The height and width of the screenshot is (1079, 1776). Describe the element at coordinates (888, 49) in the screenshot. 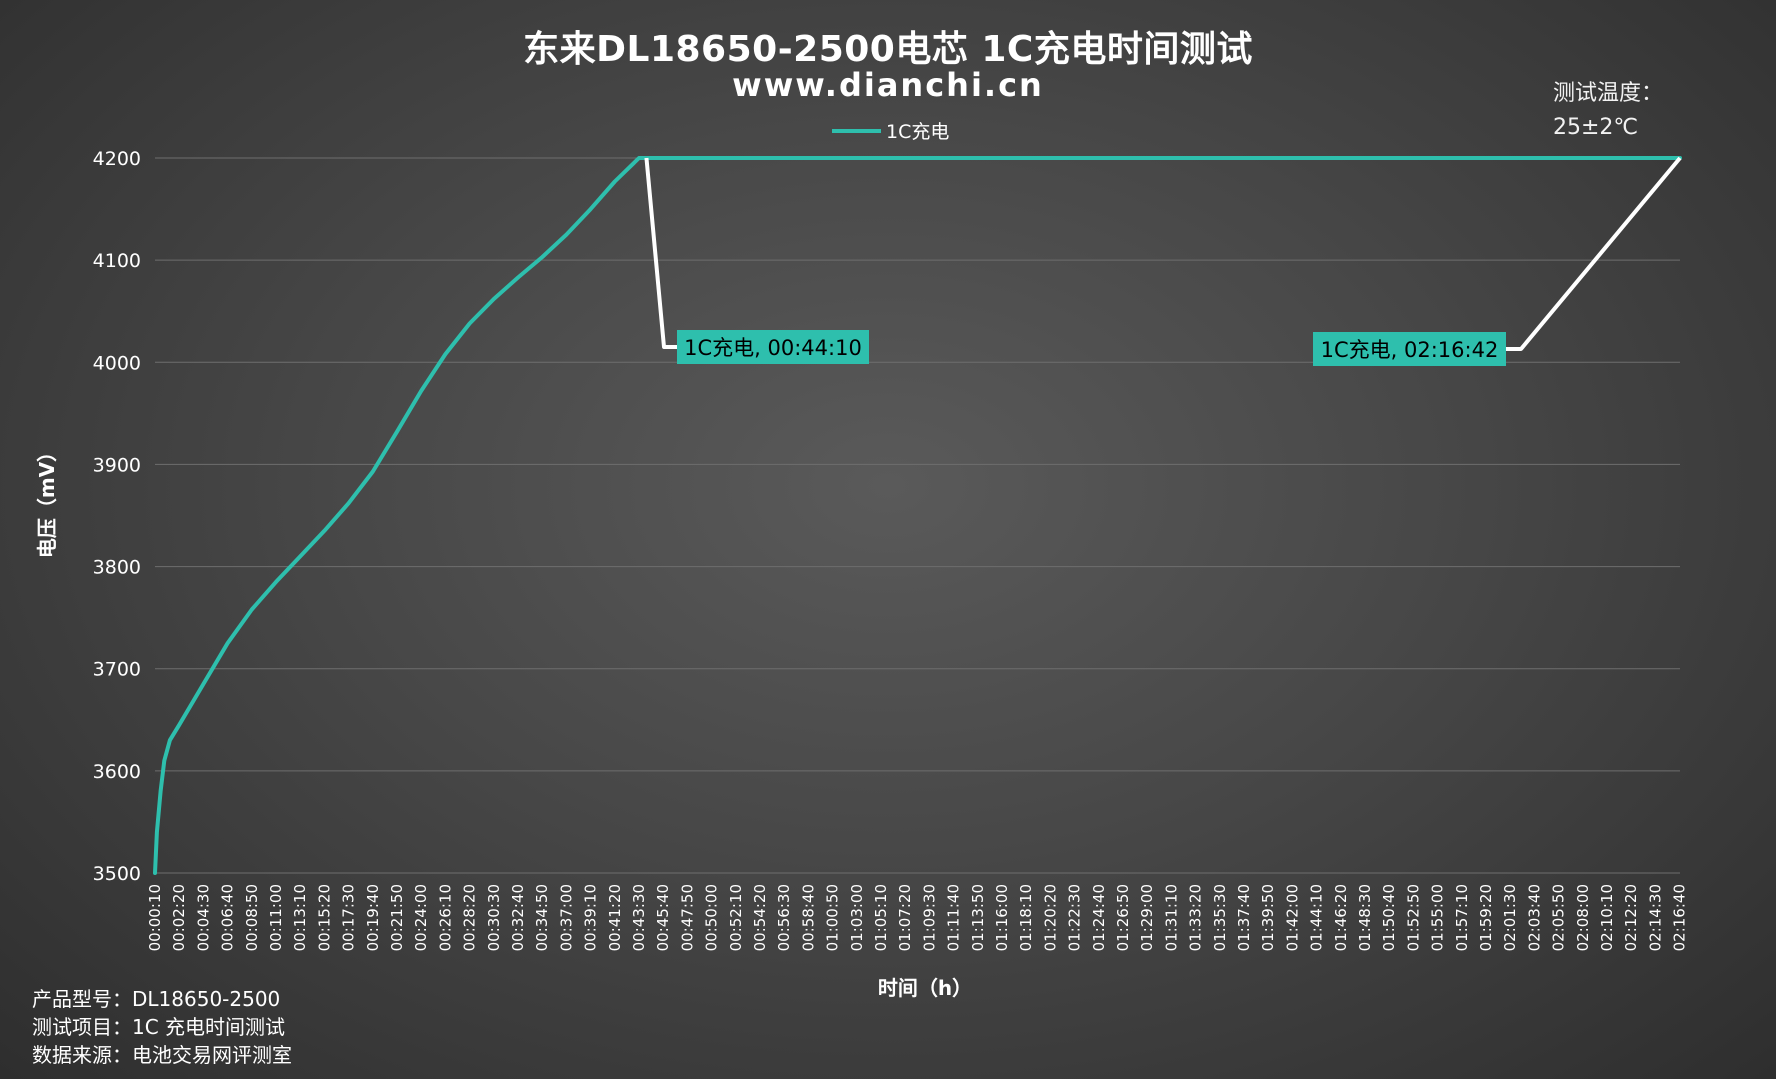

I see `chart-title: 东来DL18650-2500电芯 1C充电时间测试` at that location.